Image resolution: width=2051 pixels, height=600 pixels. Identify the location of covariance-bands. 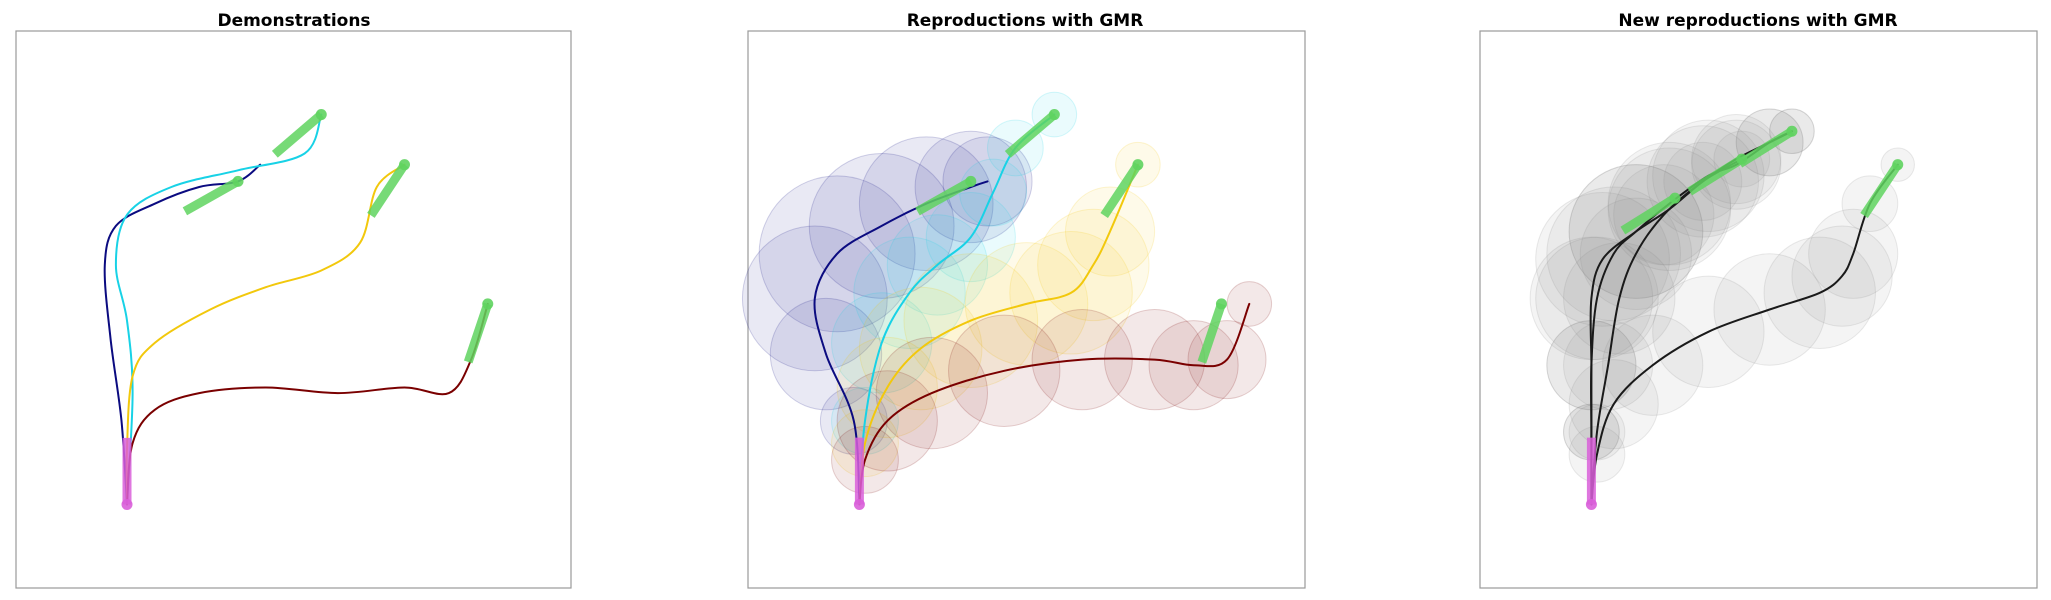
(1722, 295).